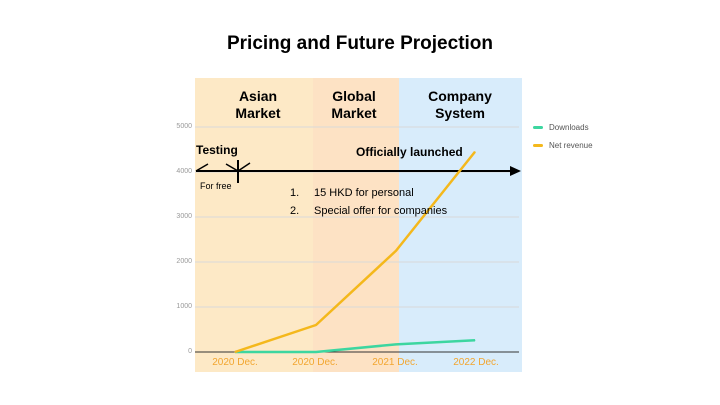  I want to click on legend-swatch-downloads, so click(538, 127).